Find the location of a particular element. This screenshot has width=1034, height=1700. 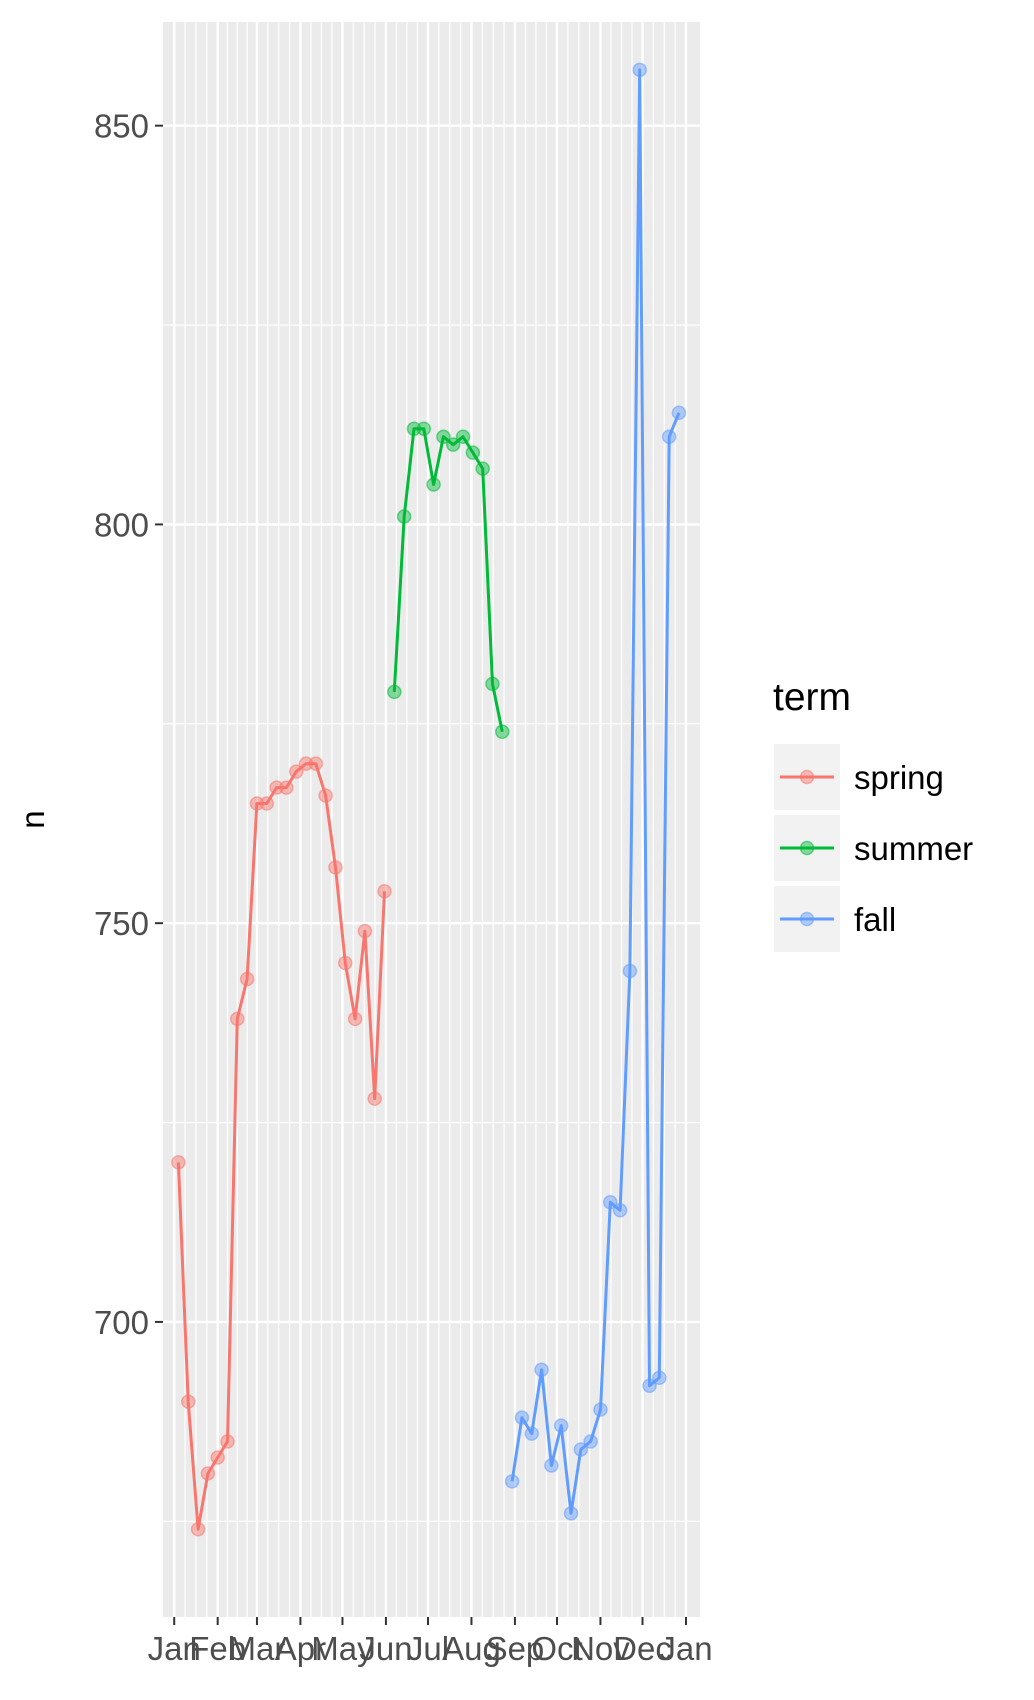

legend-key-point-fall is located at coordinates (807, 919).